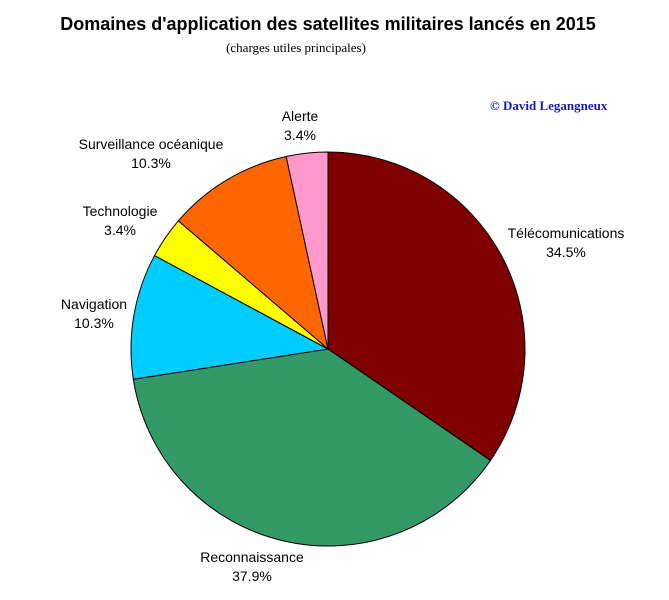 The width and height of the screenshot is (669, 600). What do you see at coordinates (296, 47) in the screenshot?
I see `chart-subtitle: (charges utiles principales)` at bounding box center [296, 47].